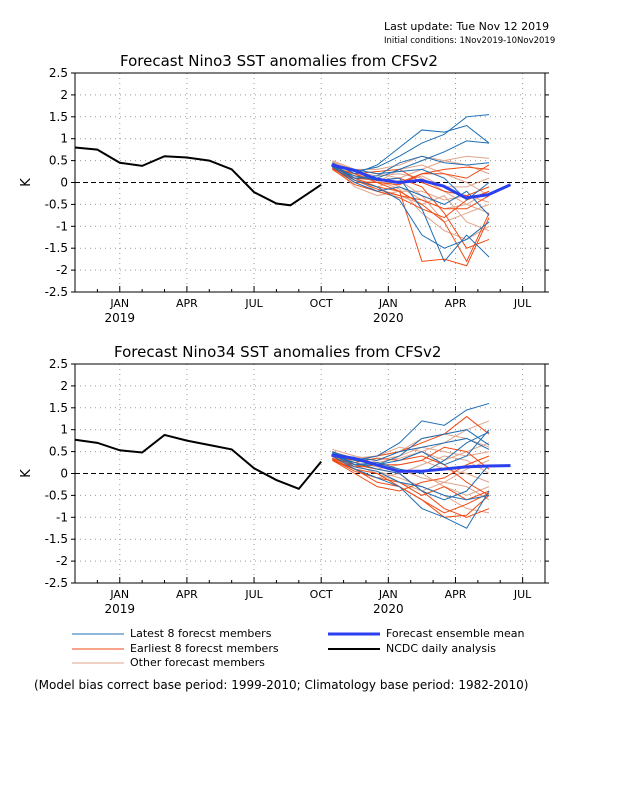  What do you see at coordinates (470, 41) in the screenshot?
I see `initial-conditions-text: Initial conditions: 1Nov2019-10Nov2019` at bounding box center [470, 41].